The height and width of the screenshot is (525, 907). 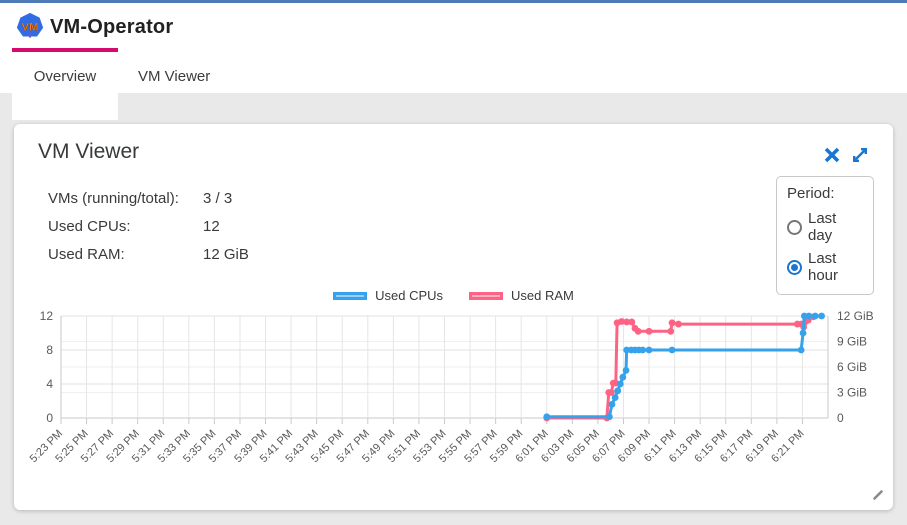 What do you see at coordinates (89, 151) in the screenshot?
I see `card-title: VM Viewer` at bounding box center [89, 151].